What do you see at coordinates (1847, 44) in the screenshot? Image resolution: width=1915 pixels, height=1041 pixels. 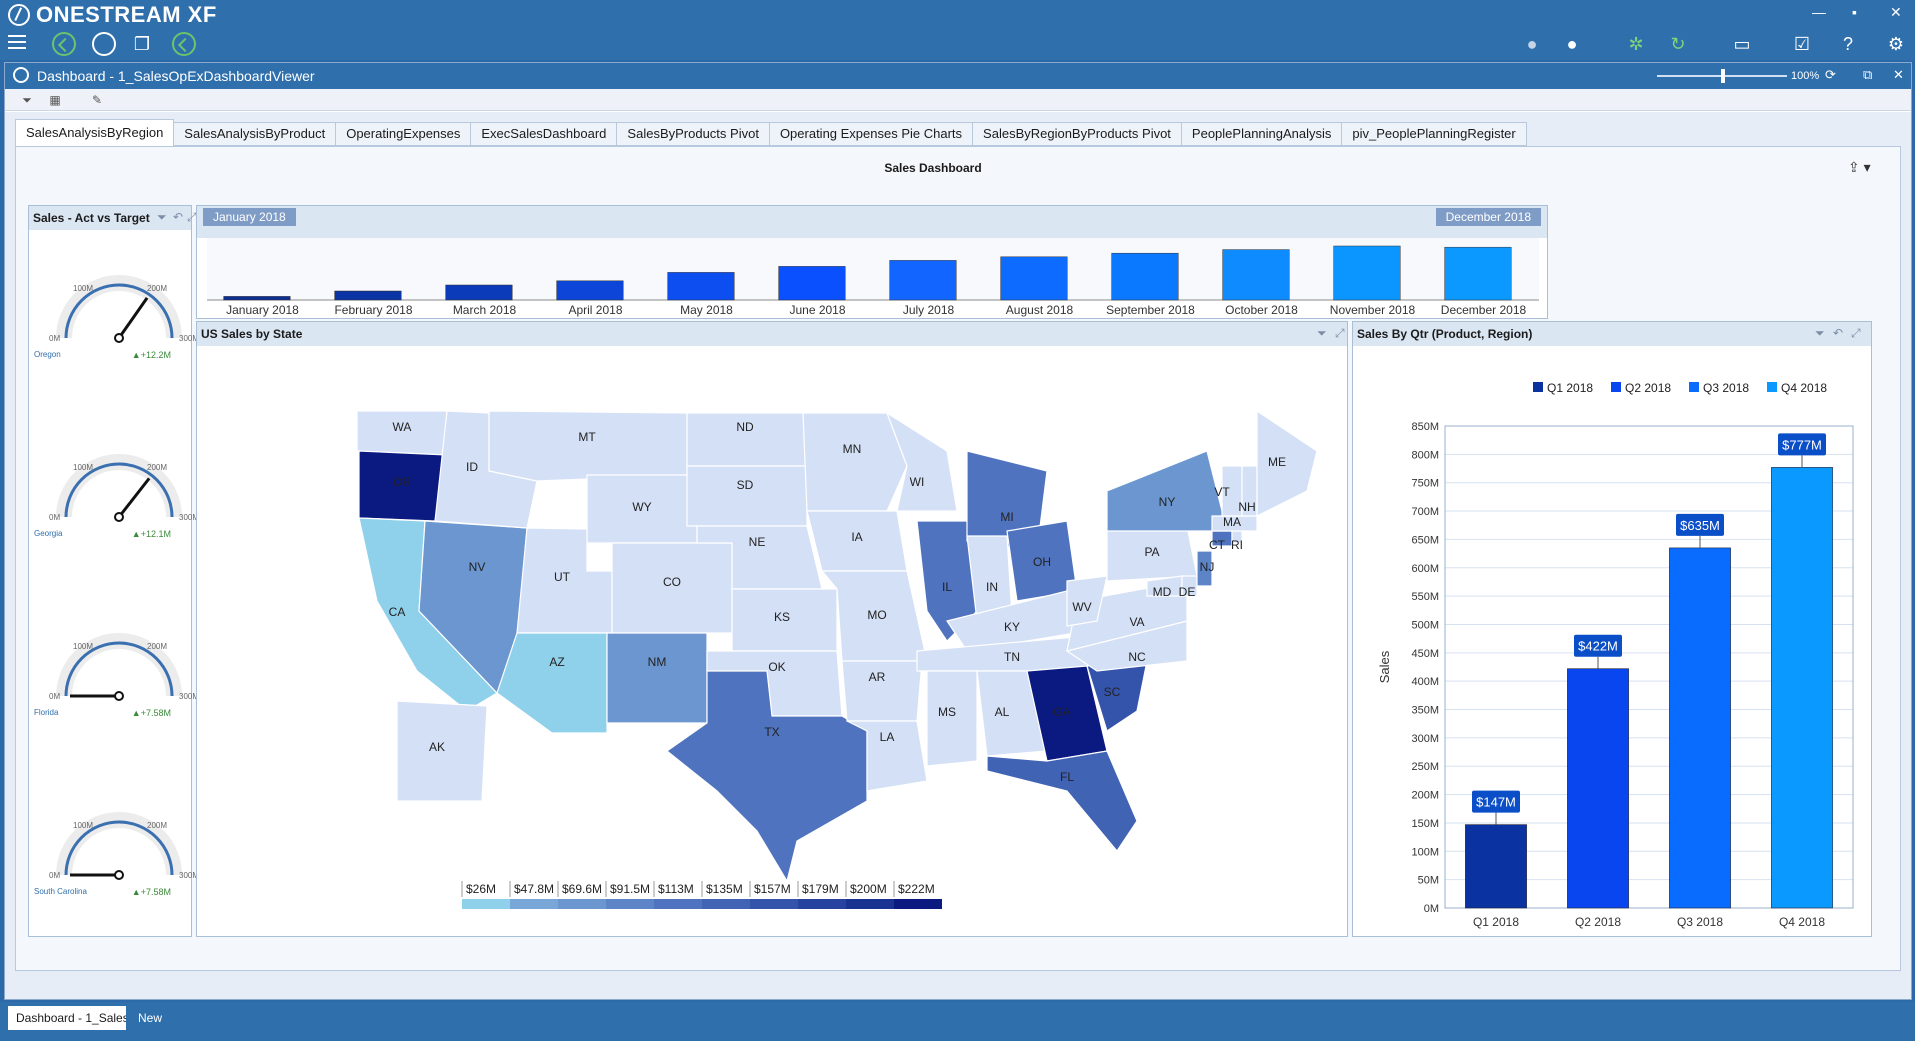 I see `help-icon: ?` at bounding box center [1847, 44].